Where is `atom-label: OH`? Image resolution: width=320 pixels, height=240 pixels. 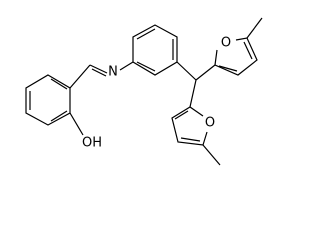
atom-label: OH is located at coordinates (92, 143).